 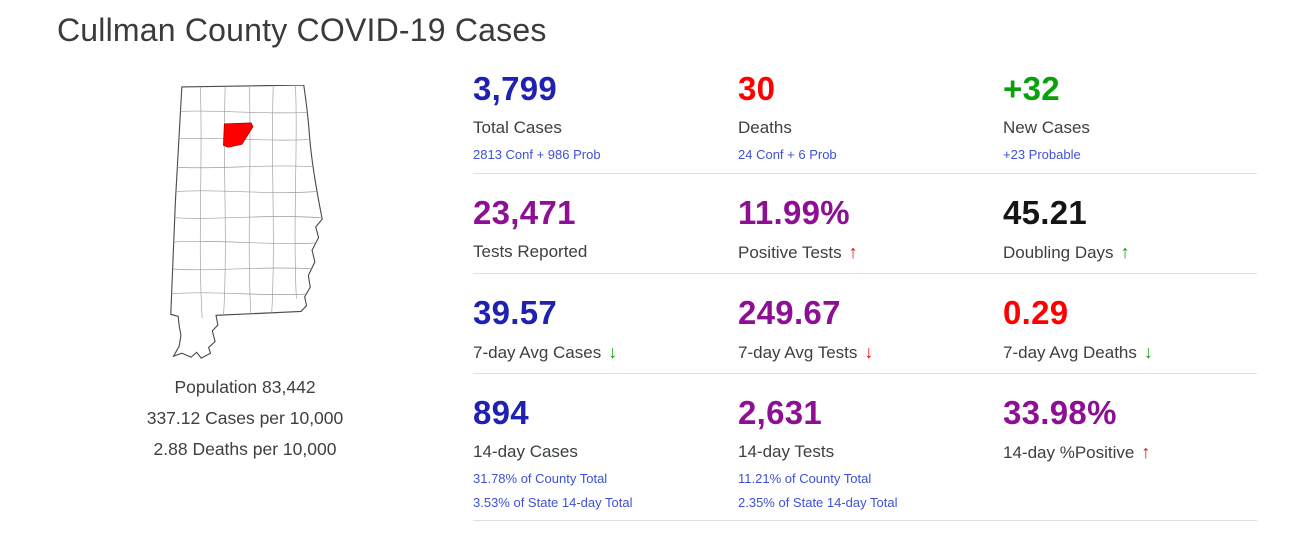 I want to click on stat-label-text: Doubling Days, so click(x=1058, y=252).